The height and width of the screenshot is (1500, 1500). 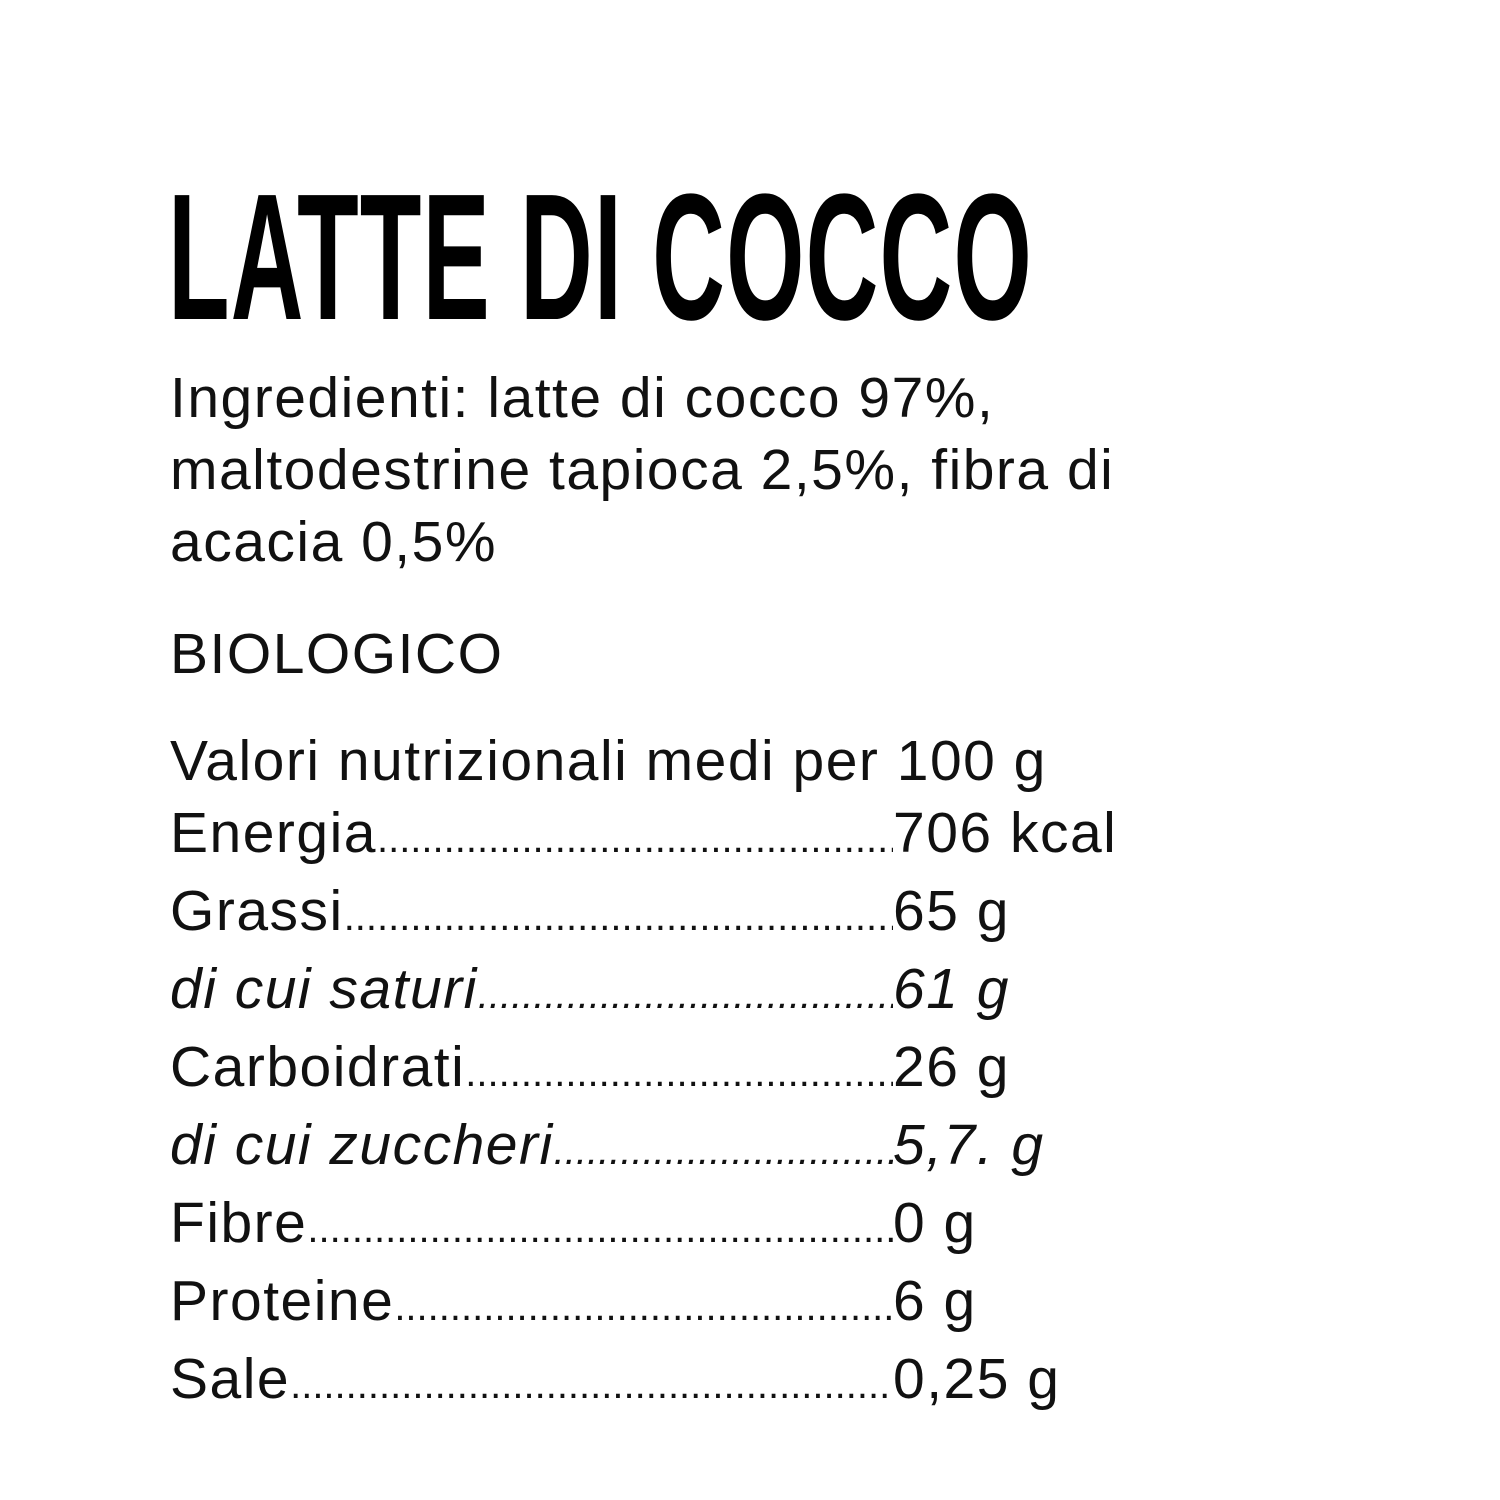 What do you see at coordinates (643, 1226) in the screenshot?
I see `nutrition-row-fibre: Fibre 0 g` at bounding box center [643, 1226].